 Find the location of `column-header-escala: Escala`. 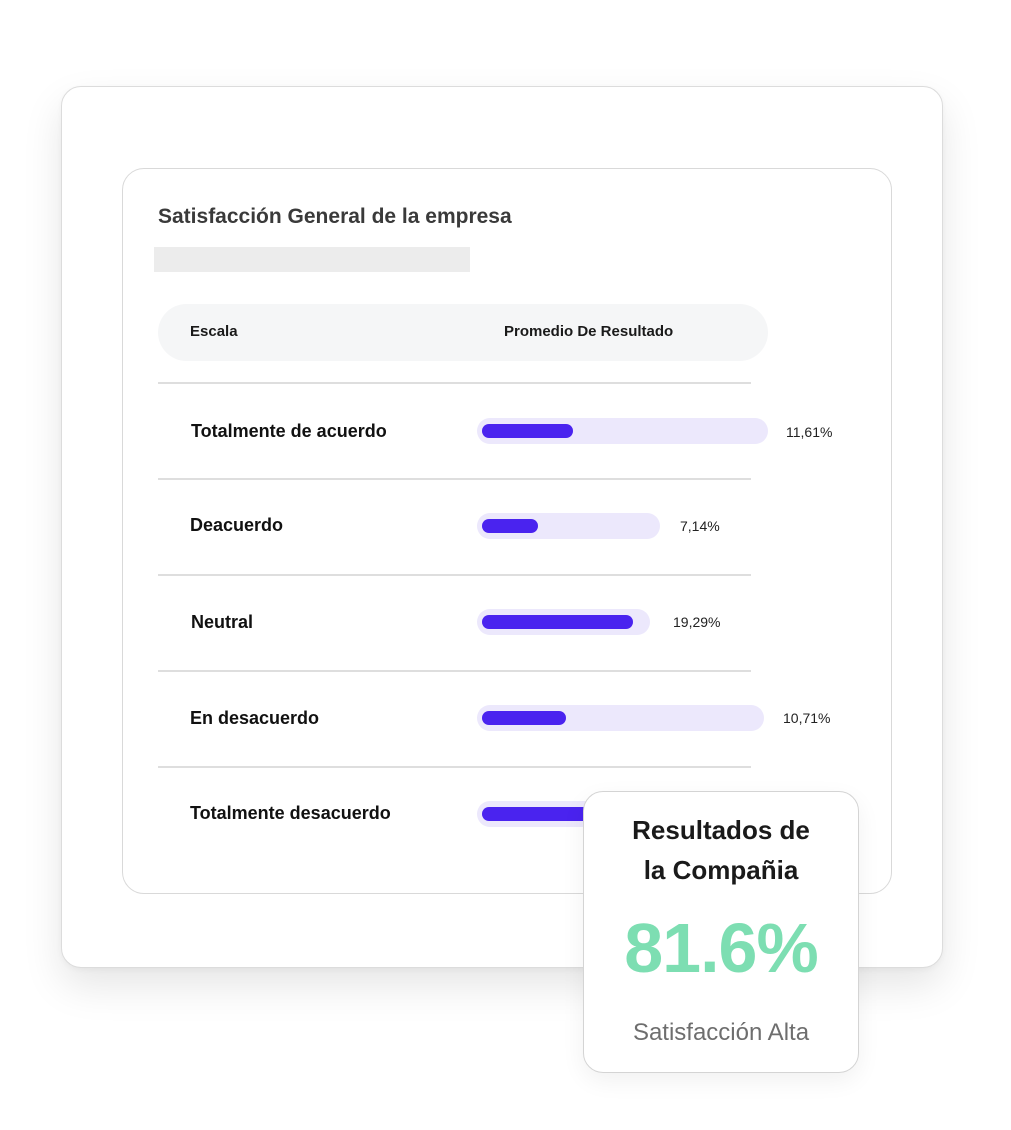

column-header-escala: Escala is located at coordinates (214, 331).